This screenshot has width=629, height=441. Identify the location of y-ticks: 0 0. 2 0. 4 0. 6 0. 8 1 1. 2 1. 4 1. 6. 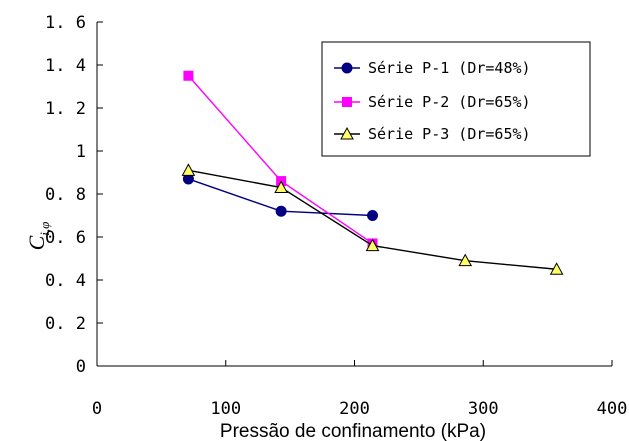
(74, 195).